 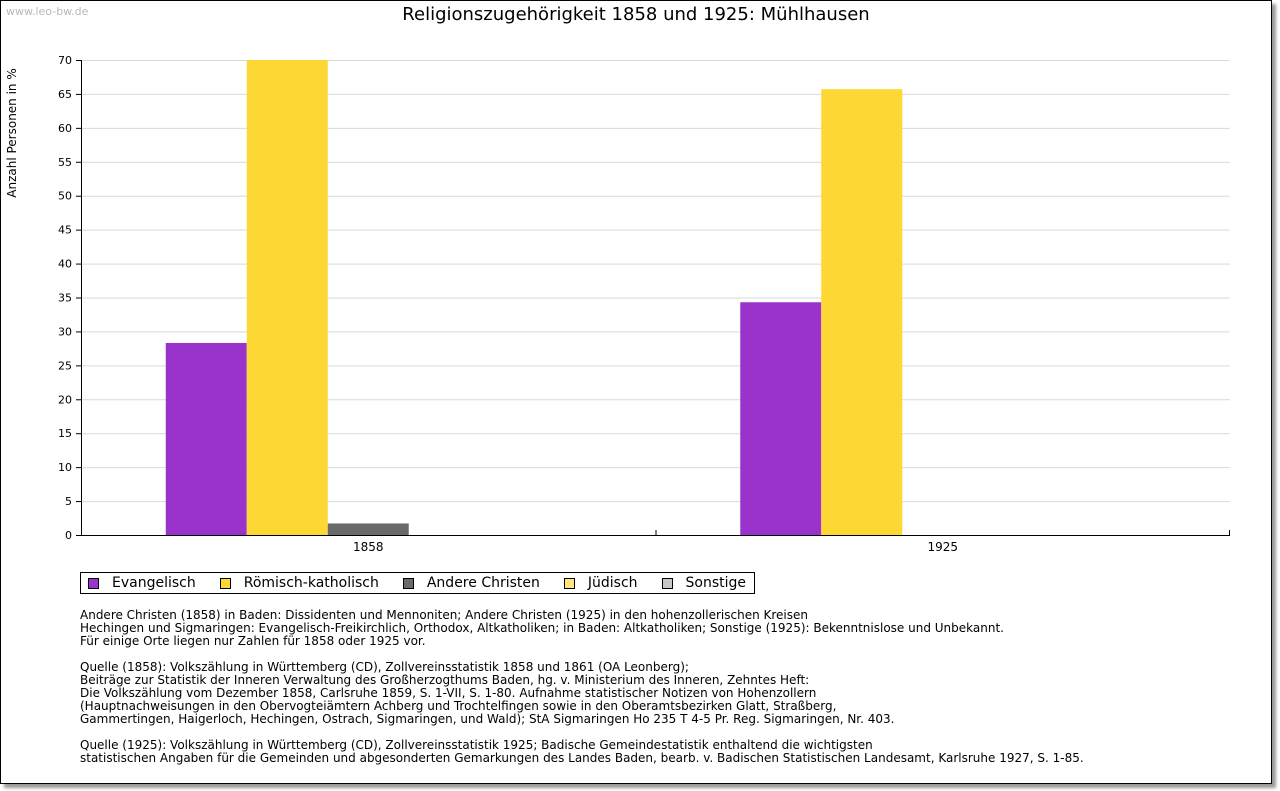 I want to click on legend-item: Andere Christen, so click(x=471, y=583).